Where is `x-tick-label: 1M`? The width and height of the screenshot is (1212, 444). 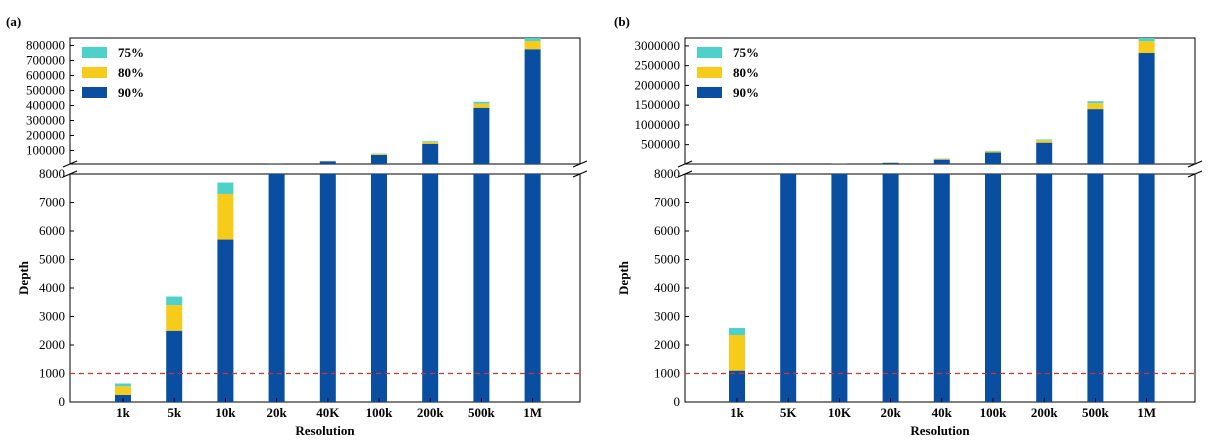
x-tick-label: 1M is located at coordinates (532, 412).